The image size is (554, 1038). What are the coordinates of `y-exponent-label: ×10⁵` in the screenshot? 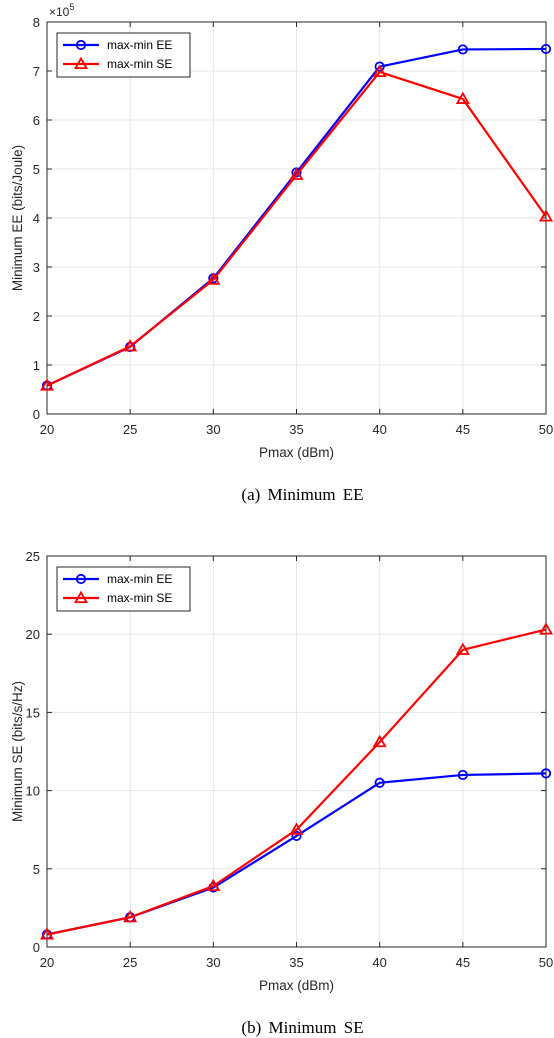 It's located at (61, 10).